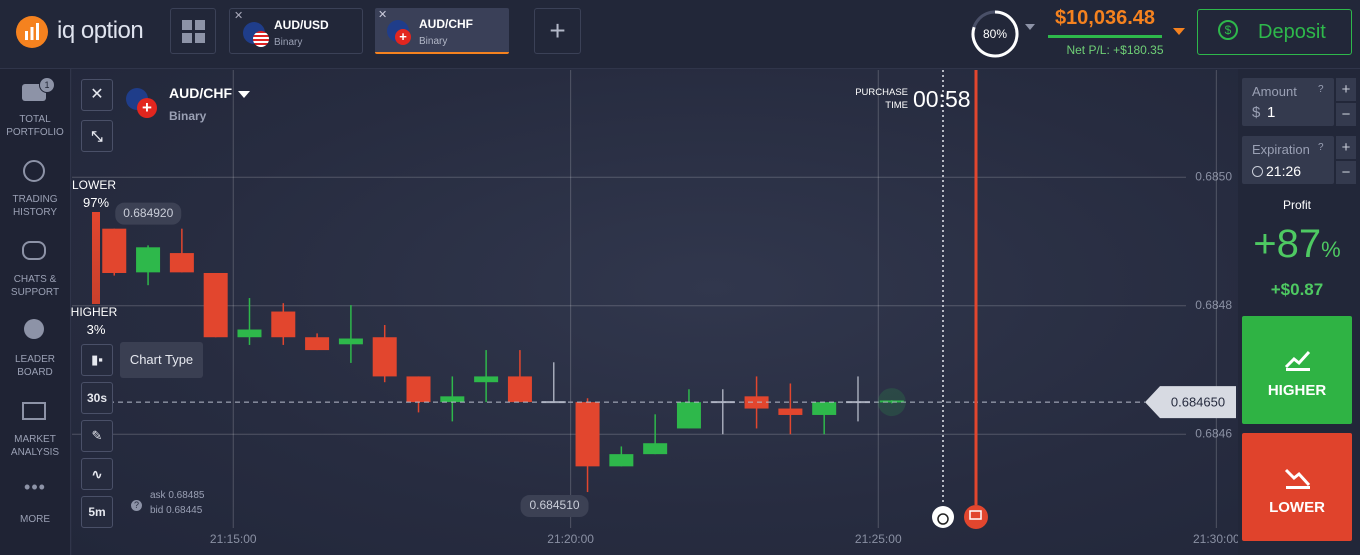  Describe the element at coordinates (35, 504) in the screenshot. I see `sidebar-item: ••• MORE` at that location.